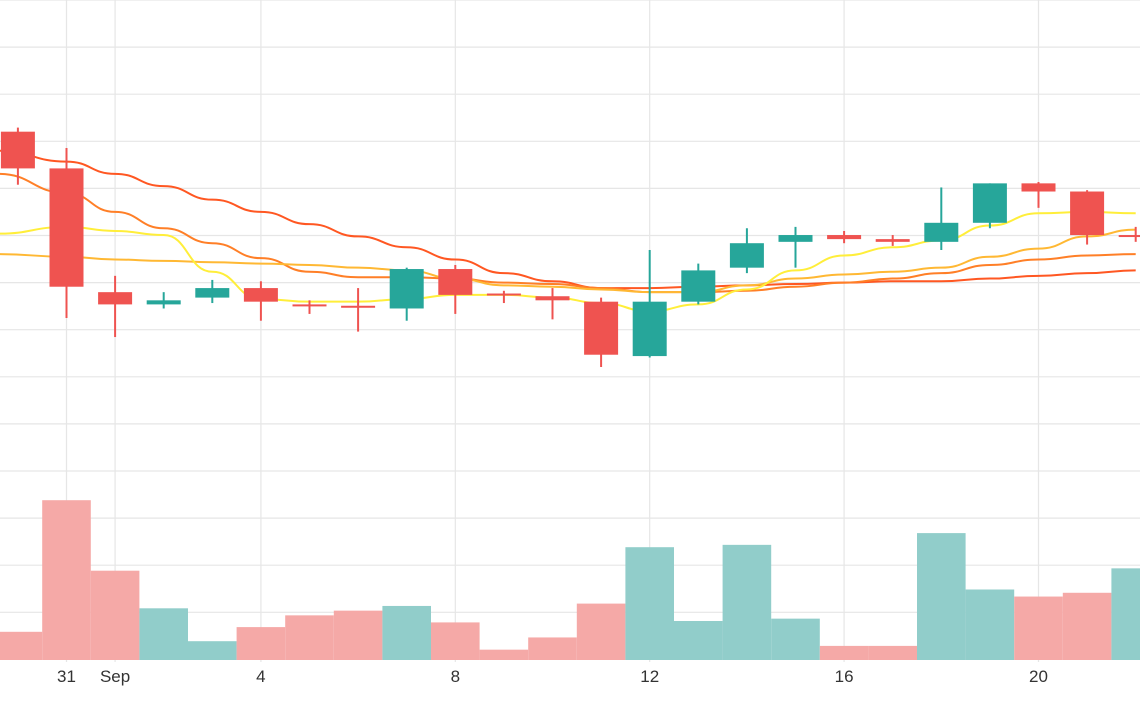 This screenshot has width=1140, height=710. I want to click on x-axis-tick-labels: 31 Sep 4 8 12 16 20, so click(552, 676).